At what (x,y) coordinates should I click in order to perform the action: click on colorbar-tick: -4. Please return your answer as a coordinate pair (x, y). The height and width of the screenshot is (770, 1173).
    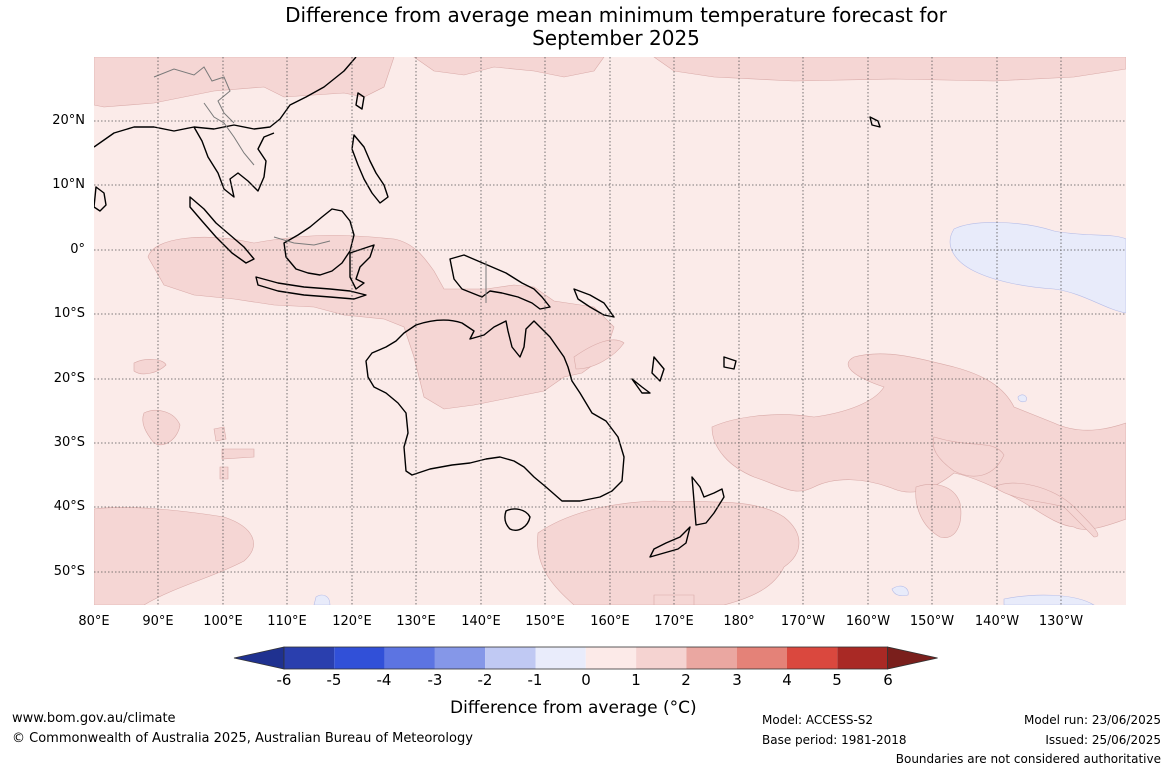
    Looking at the image, I should click on (384, 680).